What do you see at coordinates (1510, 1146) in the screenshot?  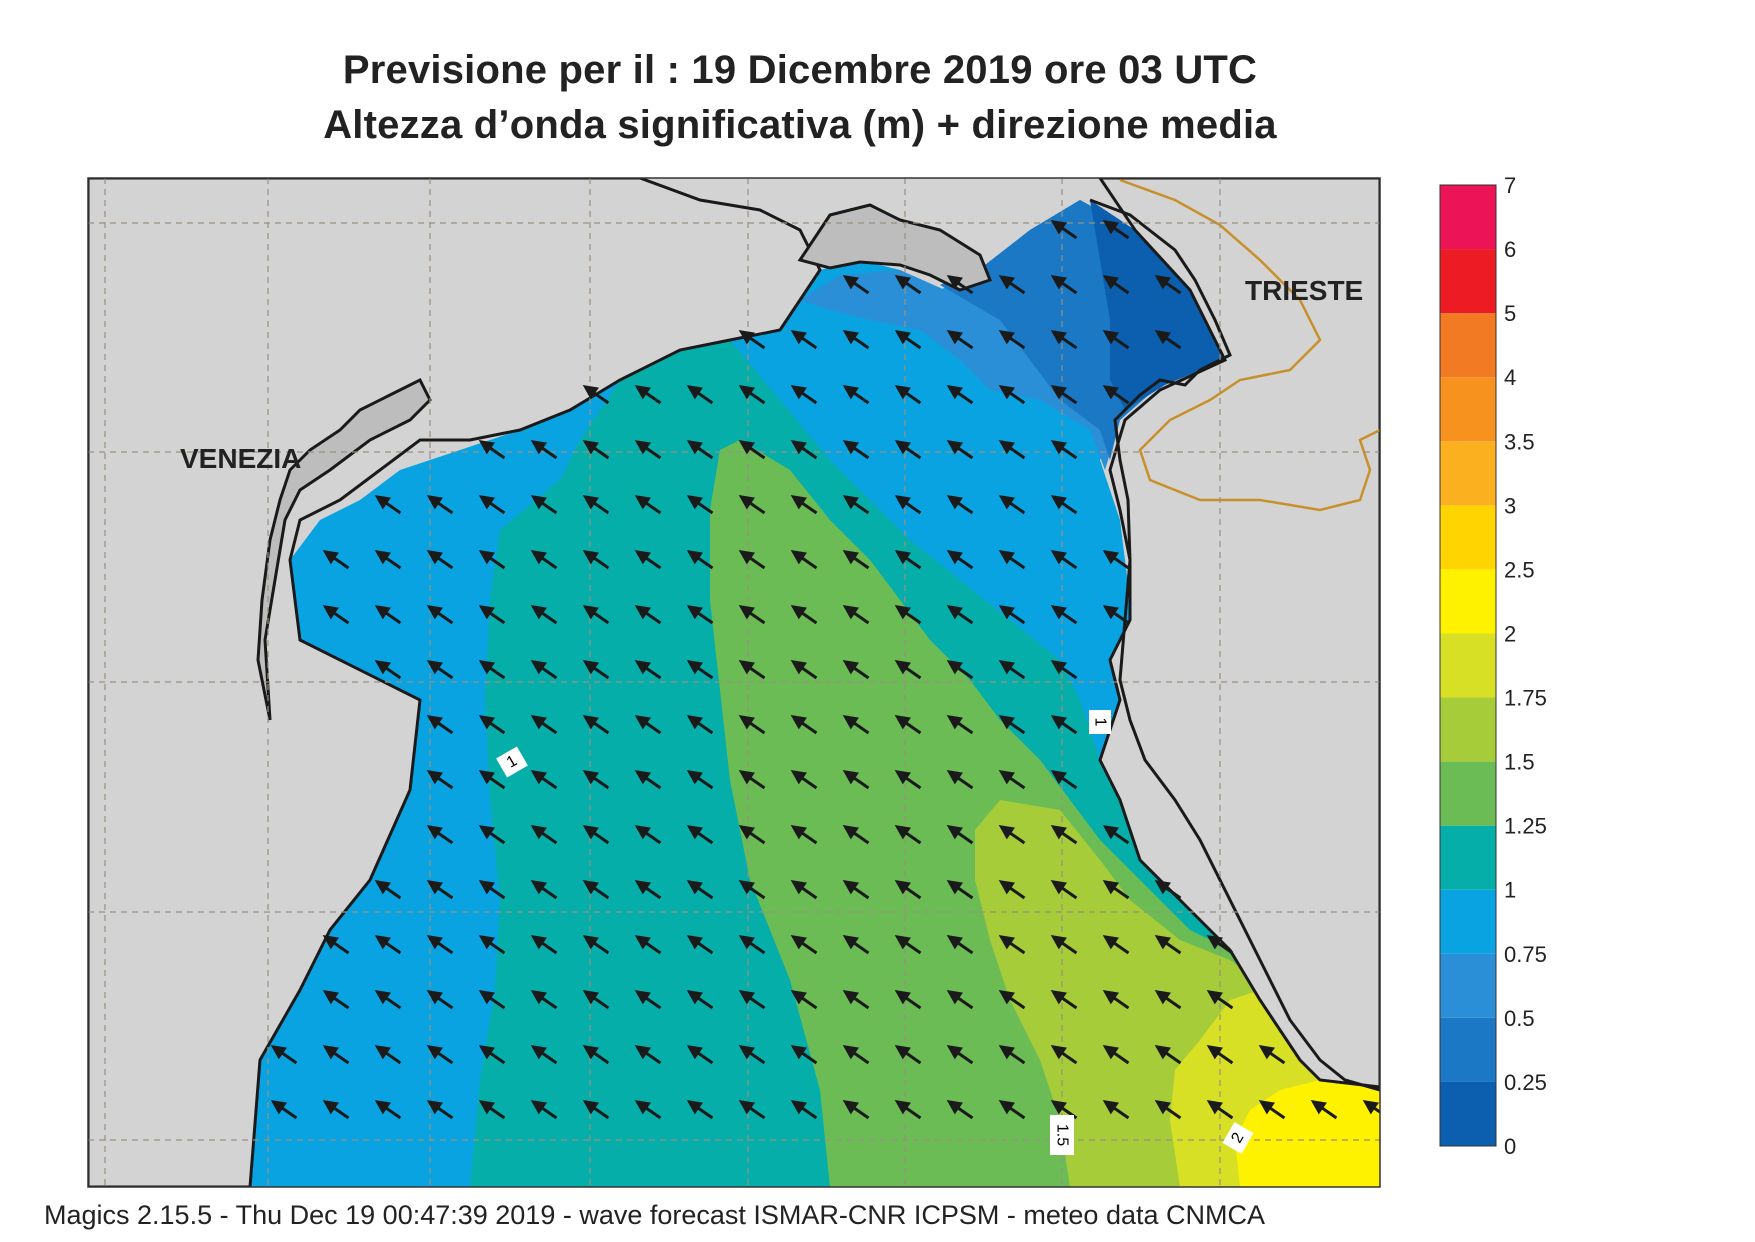 I see `colorbar-label: 0` at bounding box center [1510, 1146].